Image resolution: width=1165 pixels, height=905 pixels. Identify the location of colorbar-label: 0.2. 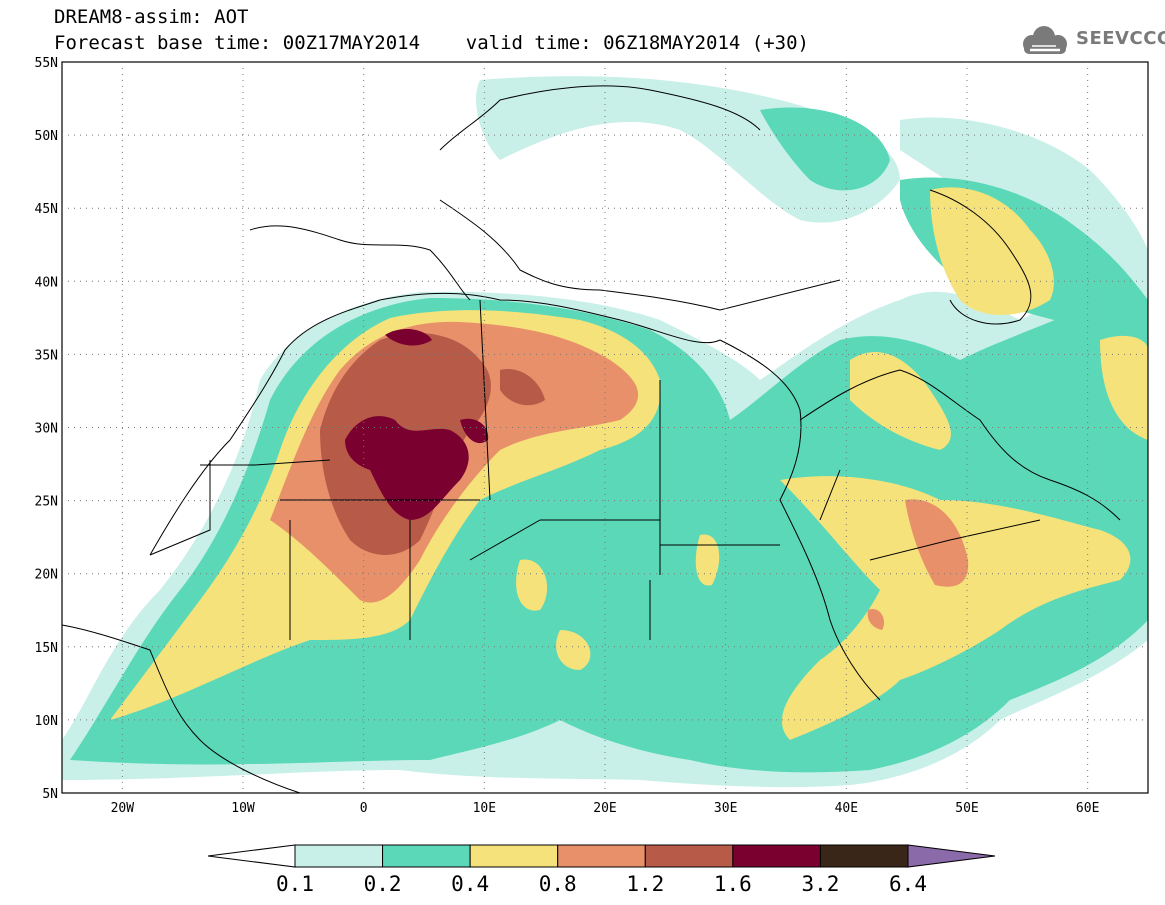
(382, 884).